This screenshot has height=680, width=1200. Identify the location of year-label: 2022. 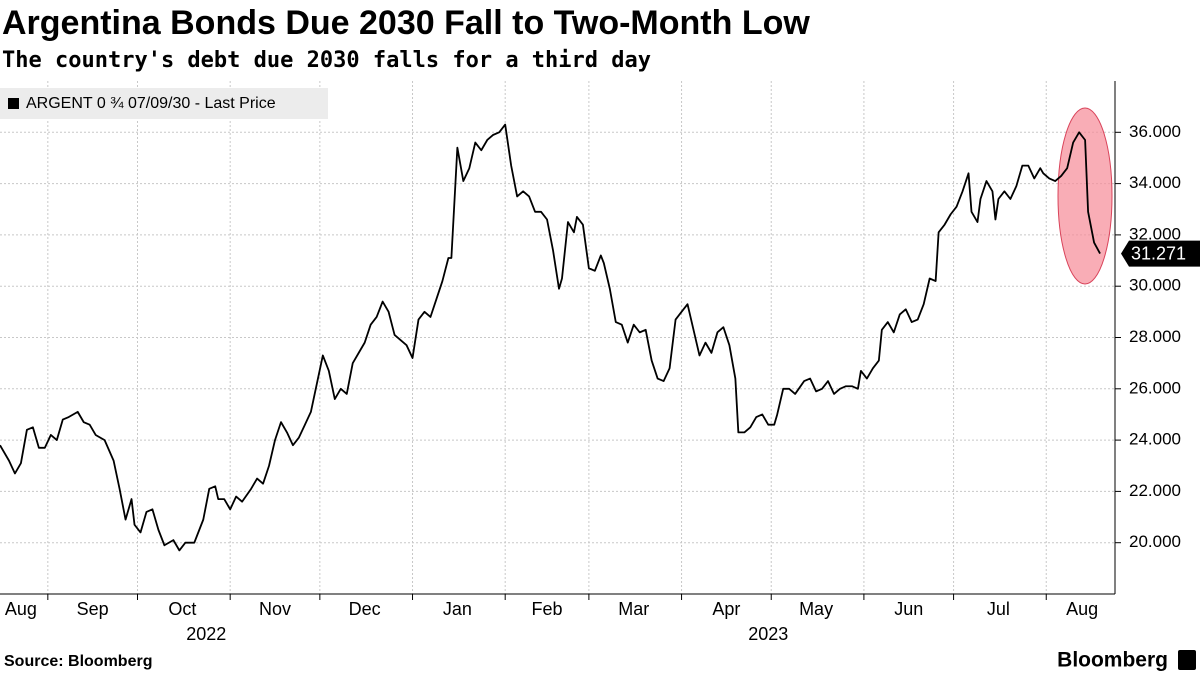
(206, 634).